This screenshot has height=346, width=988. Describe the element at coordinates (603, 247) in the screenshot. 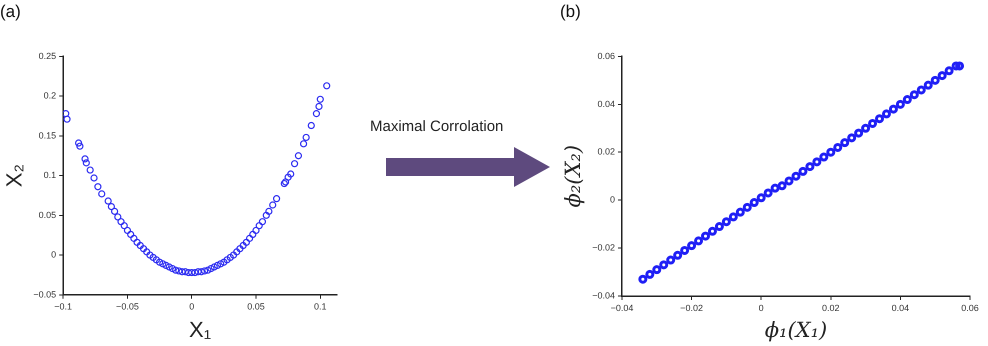

I see `y-tick-label: −0.02` at that location.